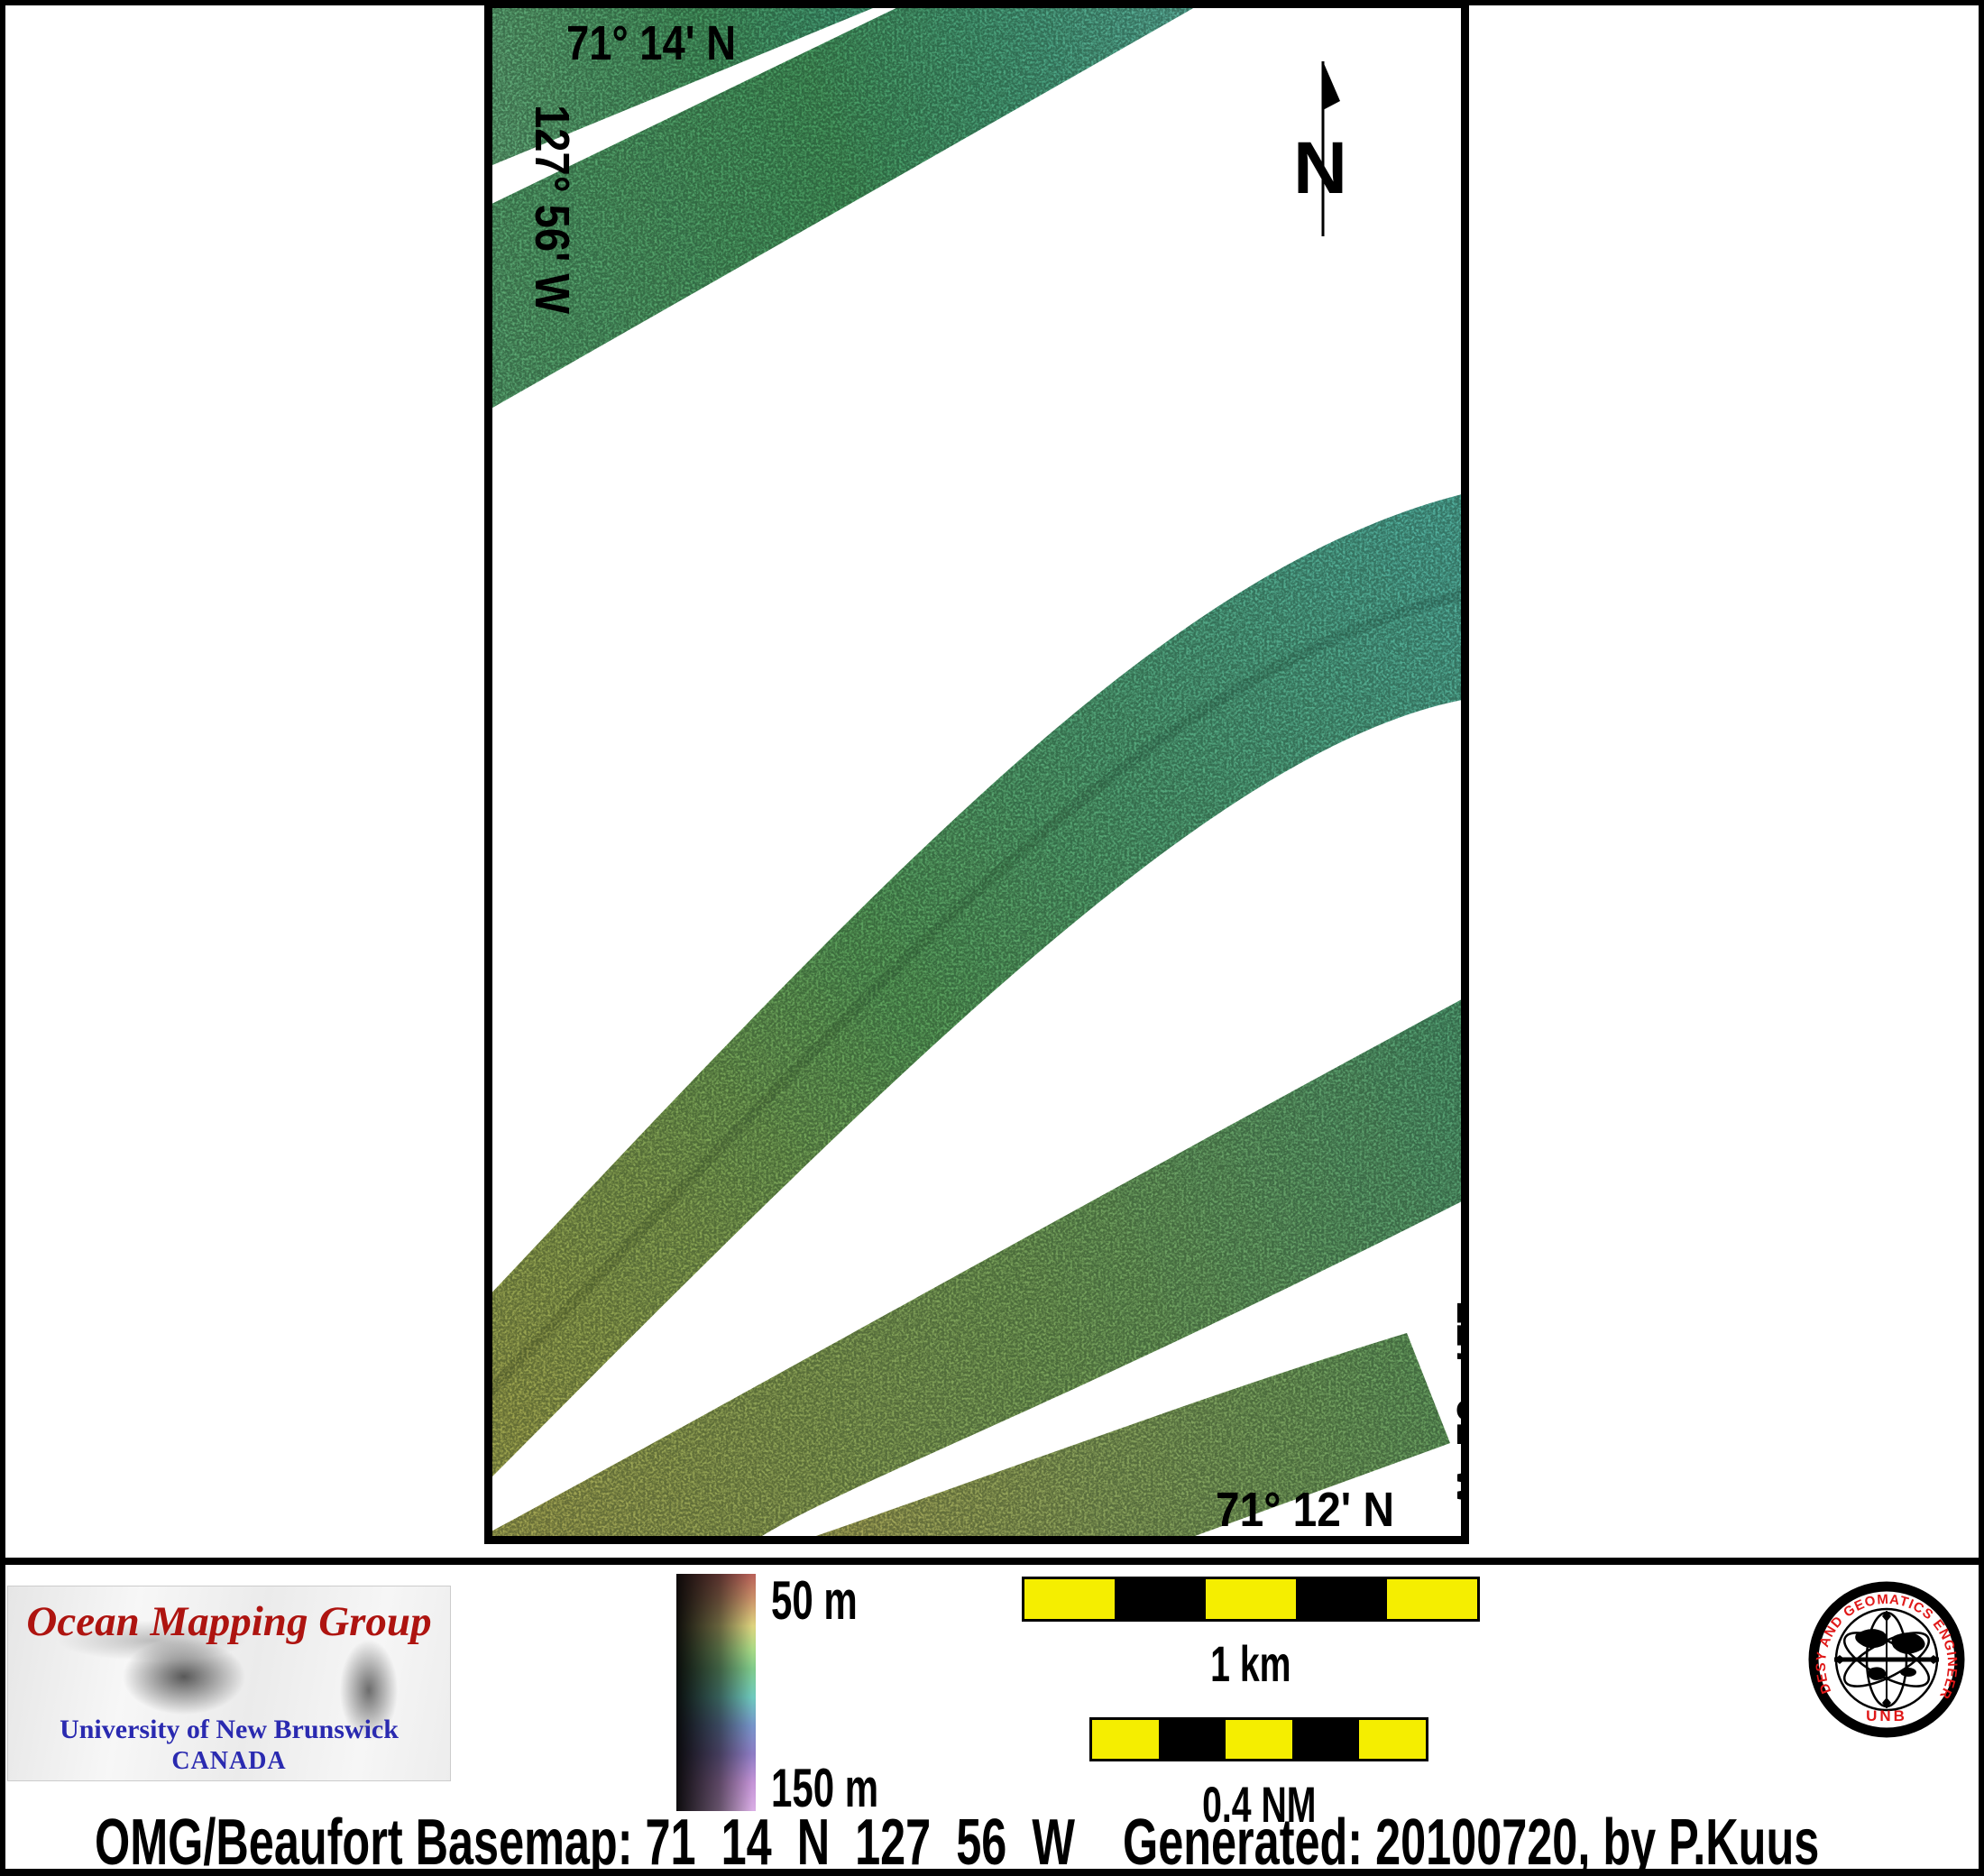 This screenshot has width=1984, height=1876. I want to click on sonar-swath-topleft-upper, so click(682, 86).